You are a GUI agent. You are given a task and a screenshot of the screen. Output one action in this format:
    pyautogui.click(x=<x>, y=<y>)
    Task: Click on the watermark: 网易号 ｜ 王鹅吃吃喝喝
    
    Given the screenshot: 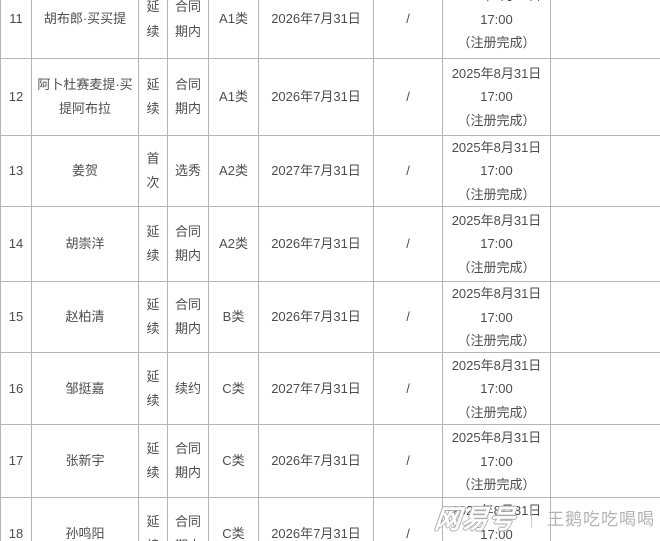 What is the action you would take?
    pyautogui.click(x=544, y=517)
    